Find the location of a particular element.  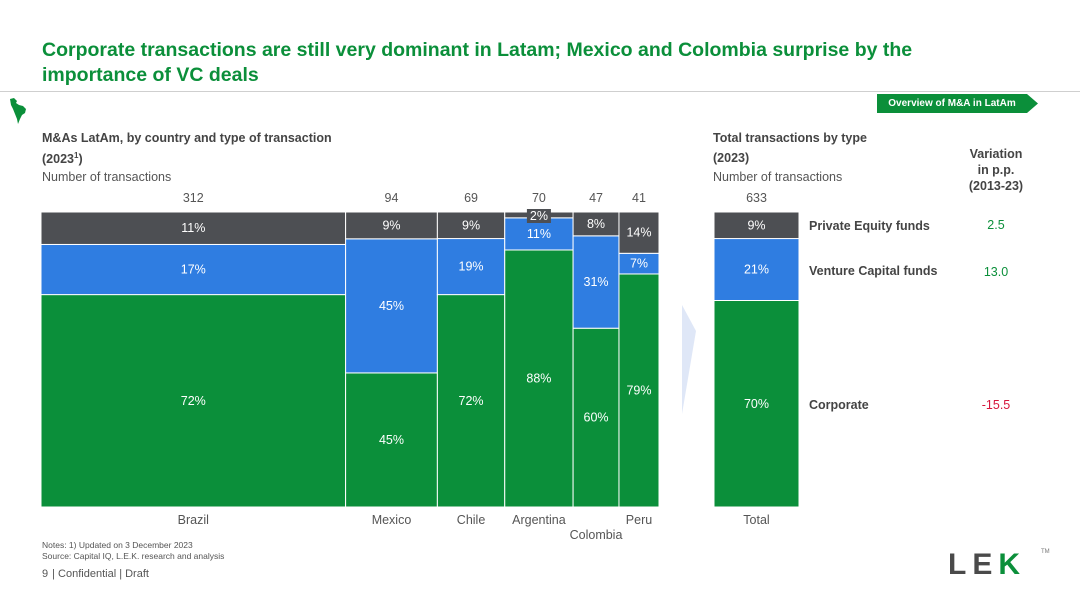

section-tag is located at coordinates (957, 103).